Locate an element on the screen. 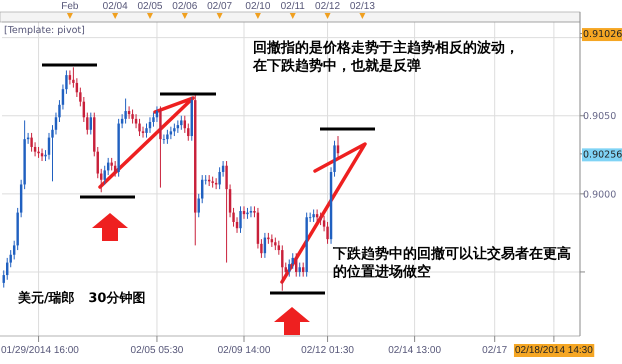 The image size is (622, 364). x-tick-label: 02/17 is located at coordinates (495, 350).